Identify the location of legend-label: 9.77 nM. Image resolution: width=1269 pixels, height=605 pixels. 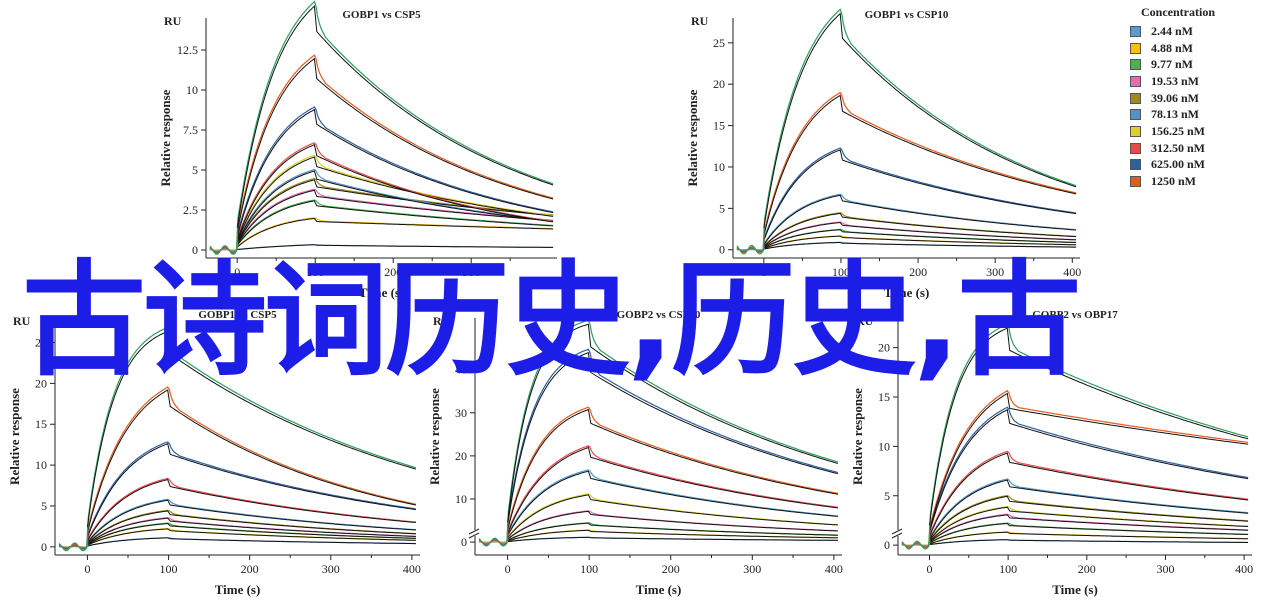
(1172, 64).